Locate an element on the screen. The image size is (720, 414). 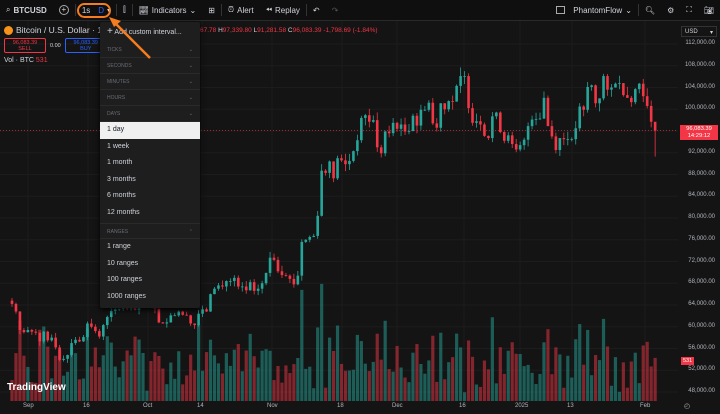
time-label: 13 is located at coordinates (570, 406).